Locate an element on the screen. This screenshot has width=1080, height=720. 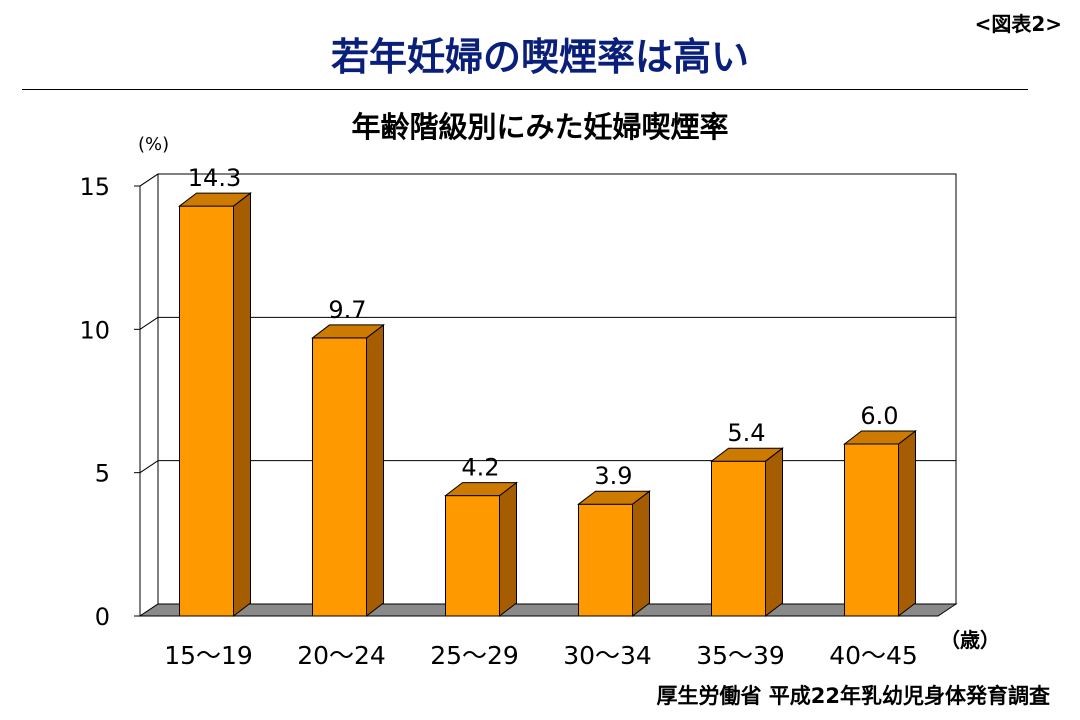
chart-title: 年齢階級別にみた妊婦喫煙率 is located at coordinates (540, 127).